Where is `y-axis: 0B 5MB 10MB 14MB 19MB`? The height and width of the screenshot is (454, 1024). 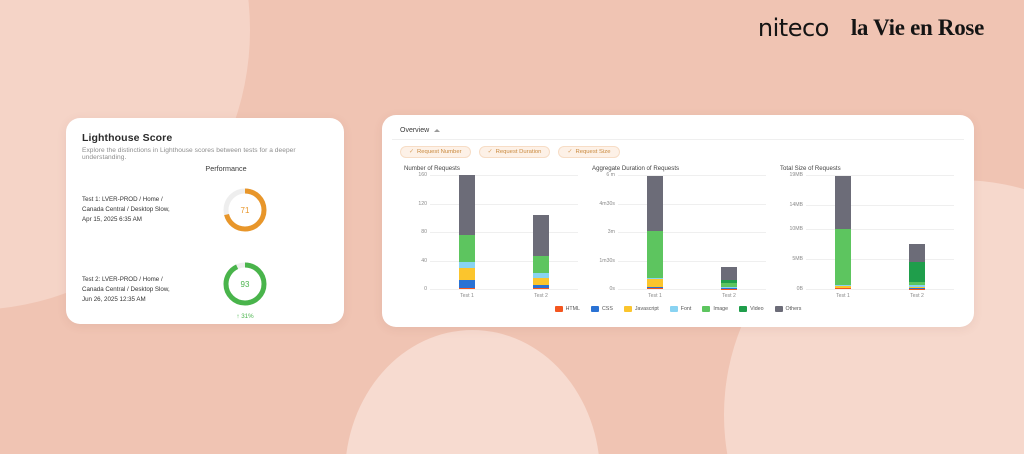 y-axis: 0B 5MB 10MB 14MB 19MB is located at coordinates (791, 232).